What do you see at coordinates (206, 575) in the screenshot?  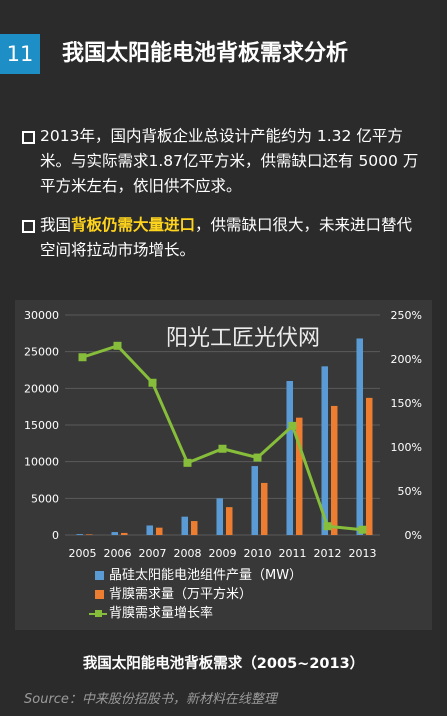 I see `legend-label: 晶硅太阳能电池组件产量（MW）` at bounding box center [206, 575].